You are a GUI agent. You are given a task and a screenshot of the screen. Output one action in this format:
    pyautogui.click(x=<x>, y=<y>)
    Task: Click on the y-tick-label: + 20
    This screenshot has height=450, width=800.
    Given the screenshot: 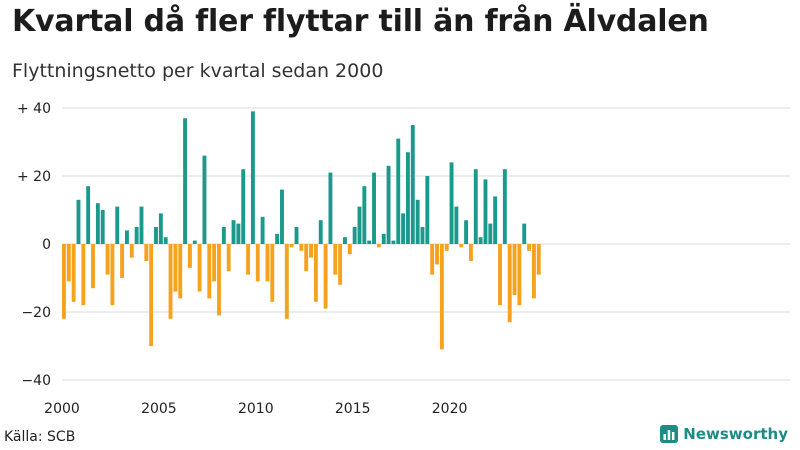 What is the action you would take?
    pyautogui.click(x=34, y=177)
    